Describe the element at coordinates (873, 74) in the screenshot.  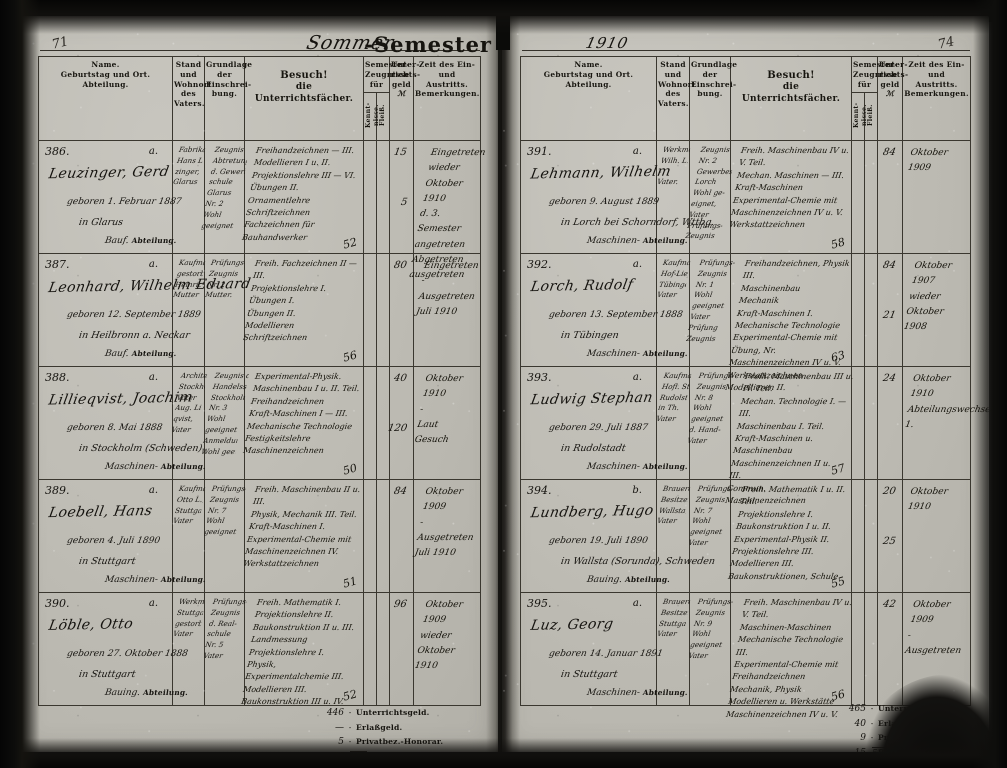
I see `col-header-certificates: Semester- Zeugnisse für` at that location.